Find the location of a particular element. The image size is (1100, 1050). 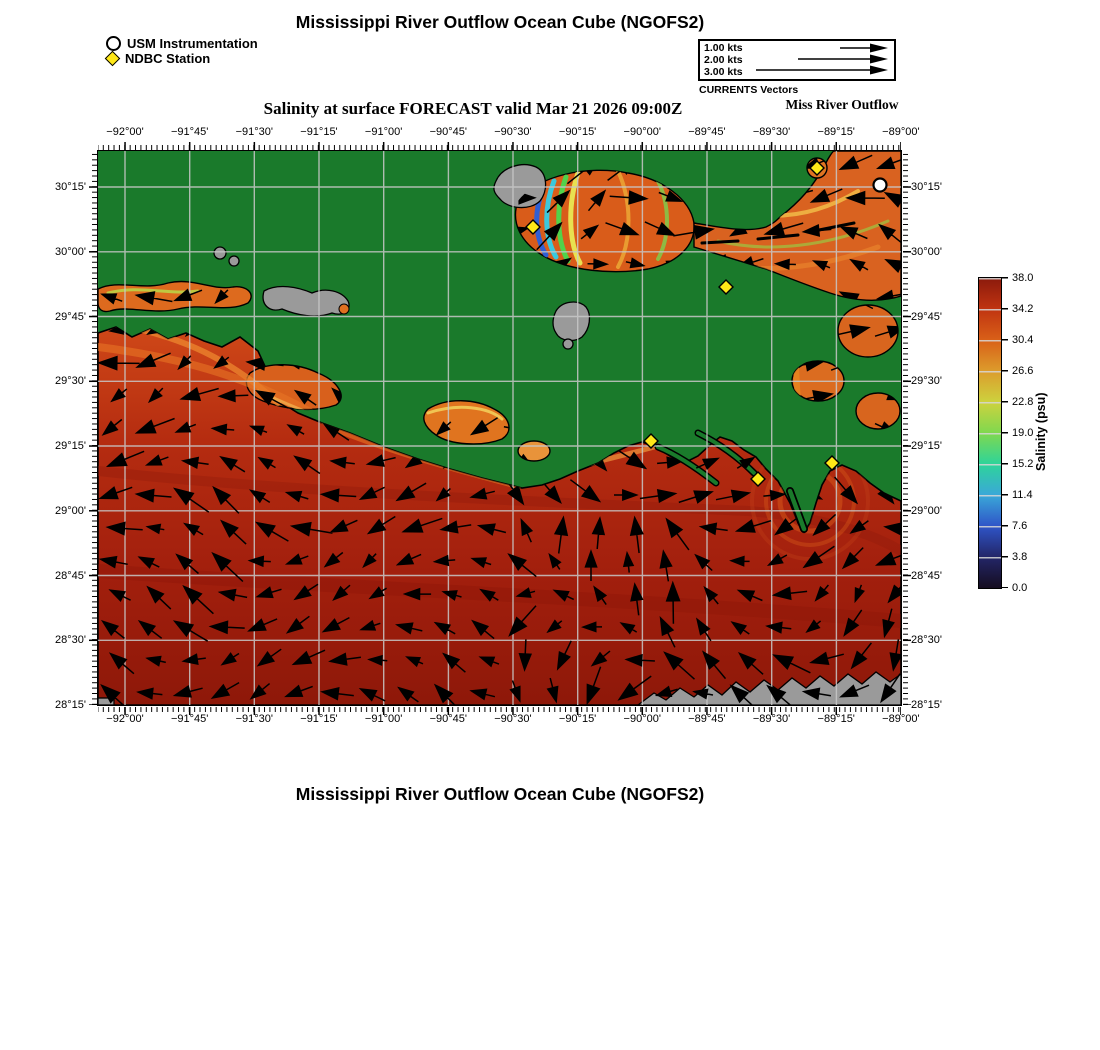

legend-usm-row: USM Instrumentation is located at coordinates (182, 43).